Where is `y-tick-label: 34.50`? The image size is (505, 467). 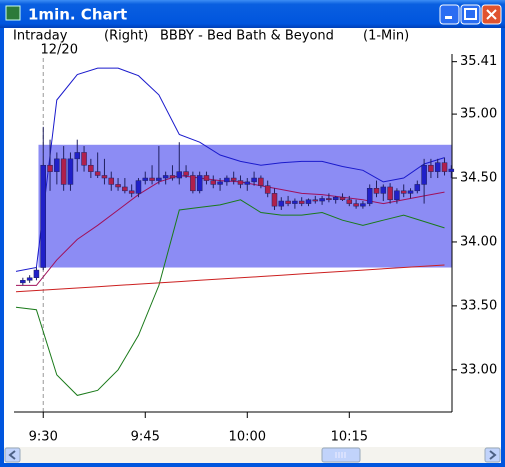
y-tick-label: 34.50 is located at coordinates (478, 178).